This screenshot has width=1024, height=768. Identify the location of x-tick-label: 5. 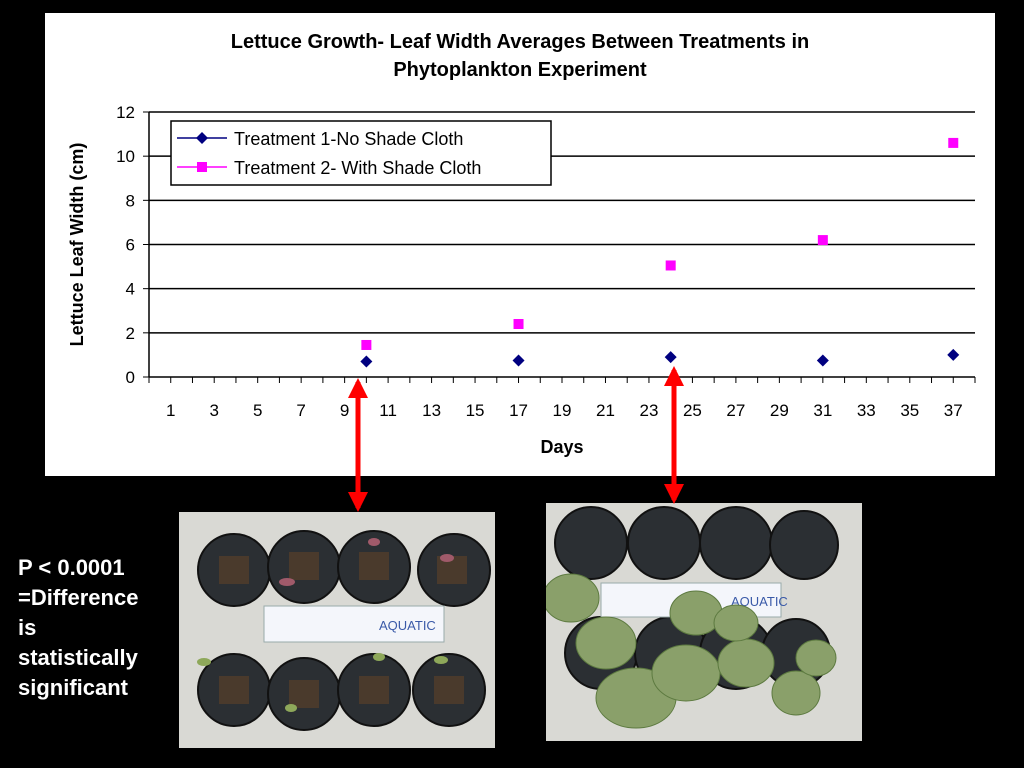
(257, 410).